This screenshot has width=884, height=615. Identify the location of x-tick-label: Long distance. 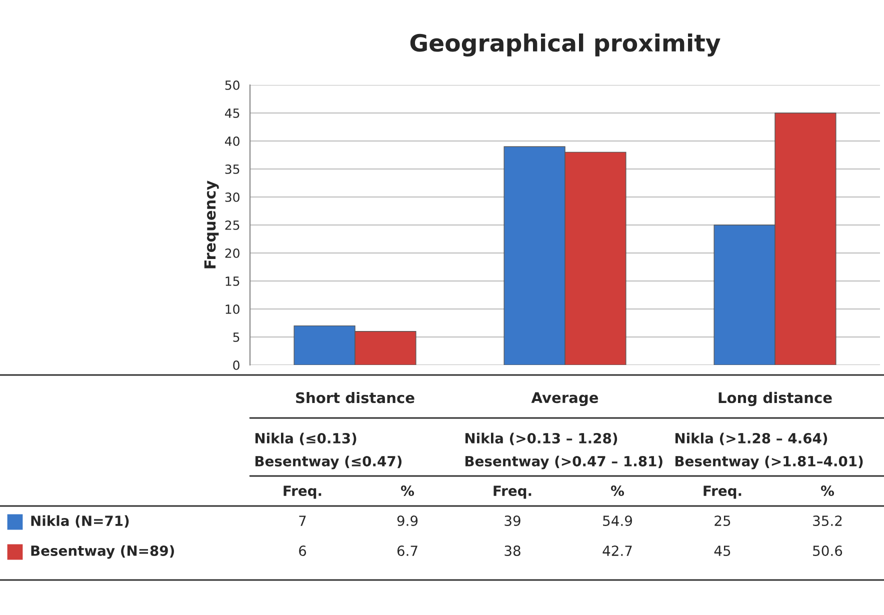
(775, 399).